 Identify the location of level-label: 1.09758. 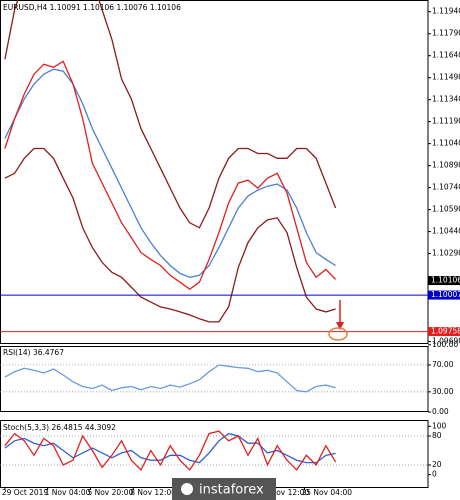
(445, 331).